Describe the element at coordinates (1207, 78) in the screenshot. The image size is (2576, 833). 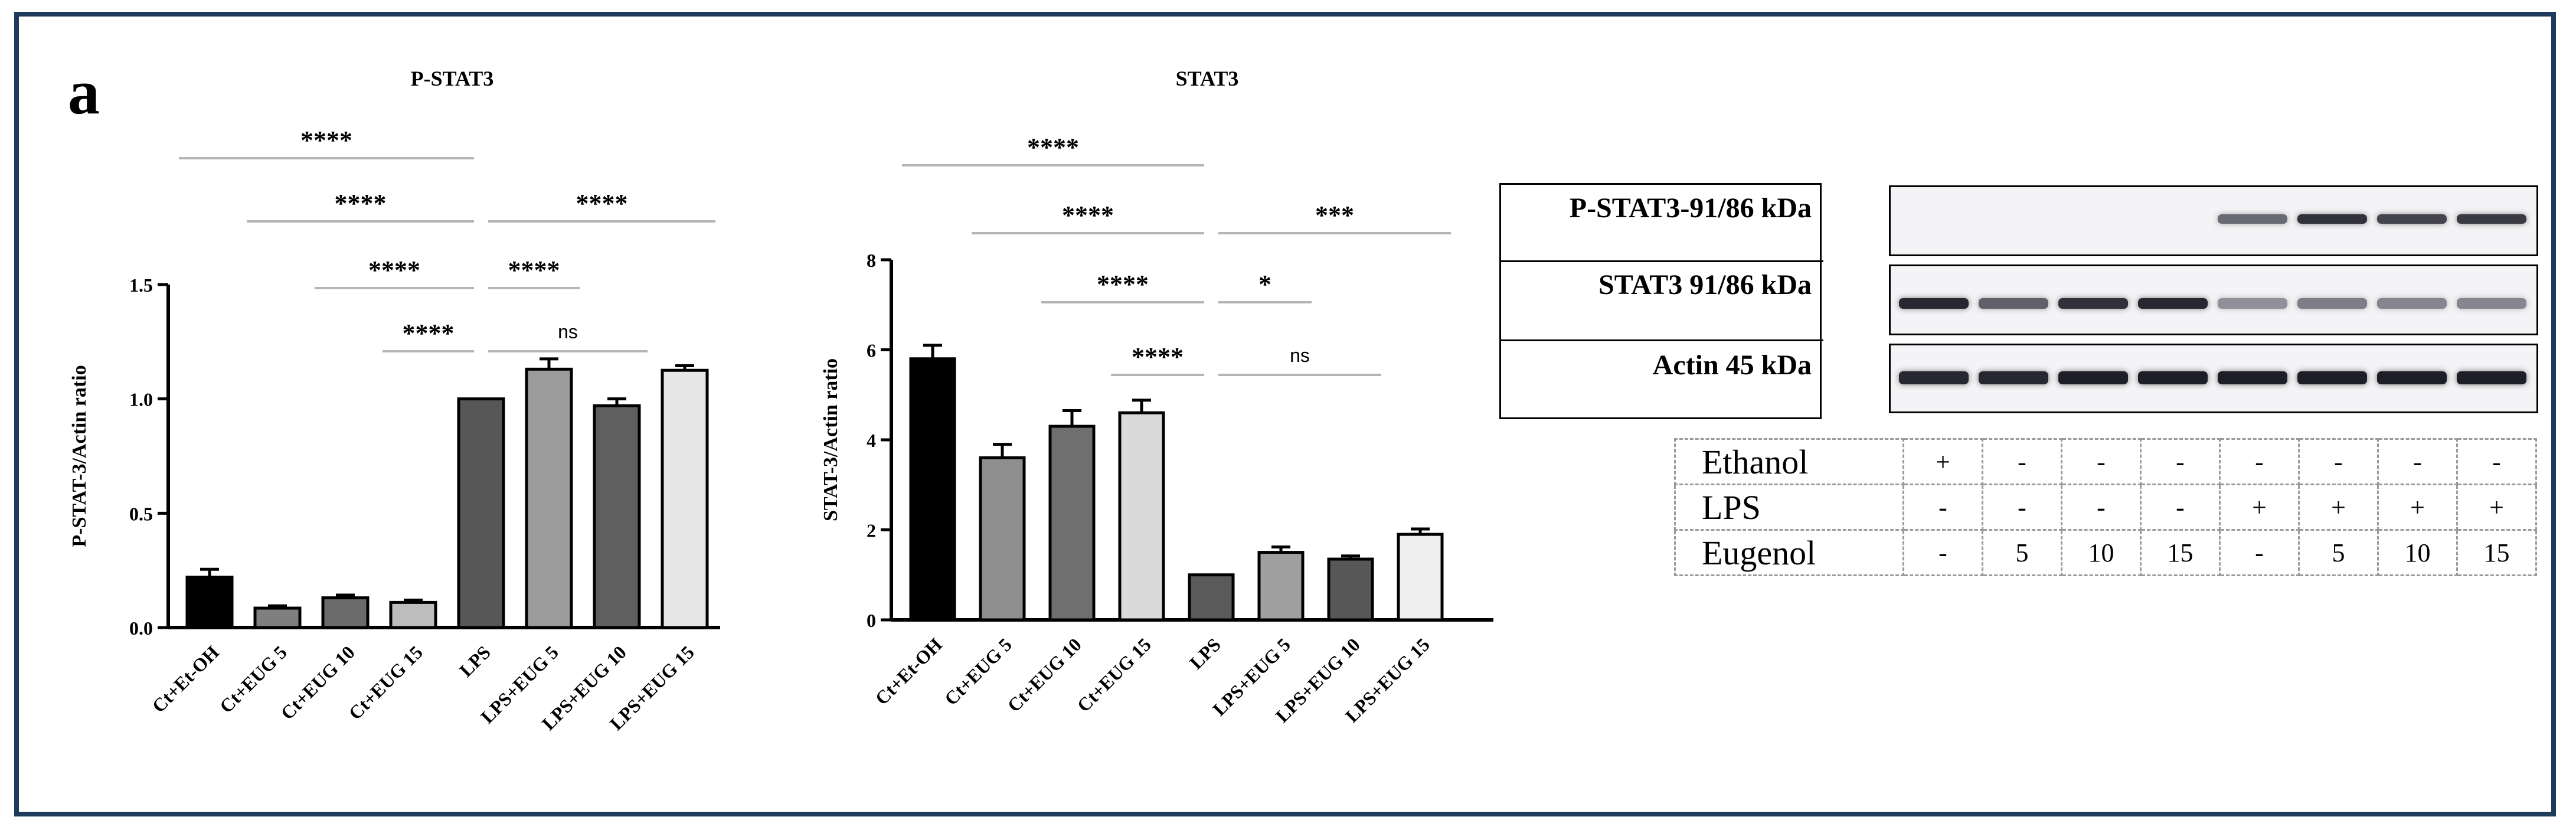
I see `chart-title: STAT3` at that location.